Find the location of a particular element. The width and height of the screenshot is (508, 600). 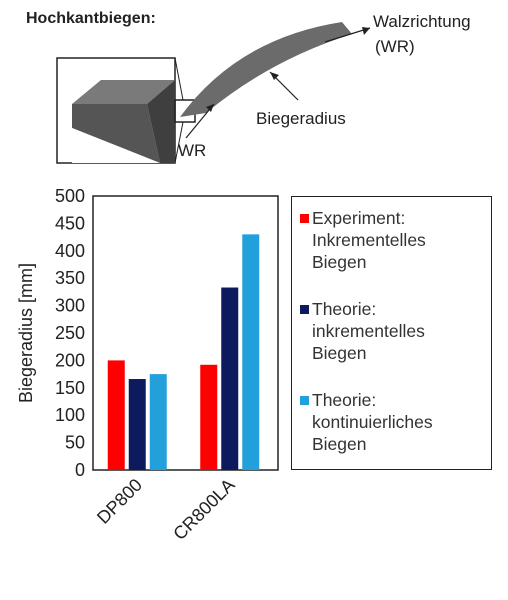

y-tick-label: 450 is located at coordinates (70, 223).